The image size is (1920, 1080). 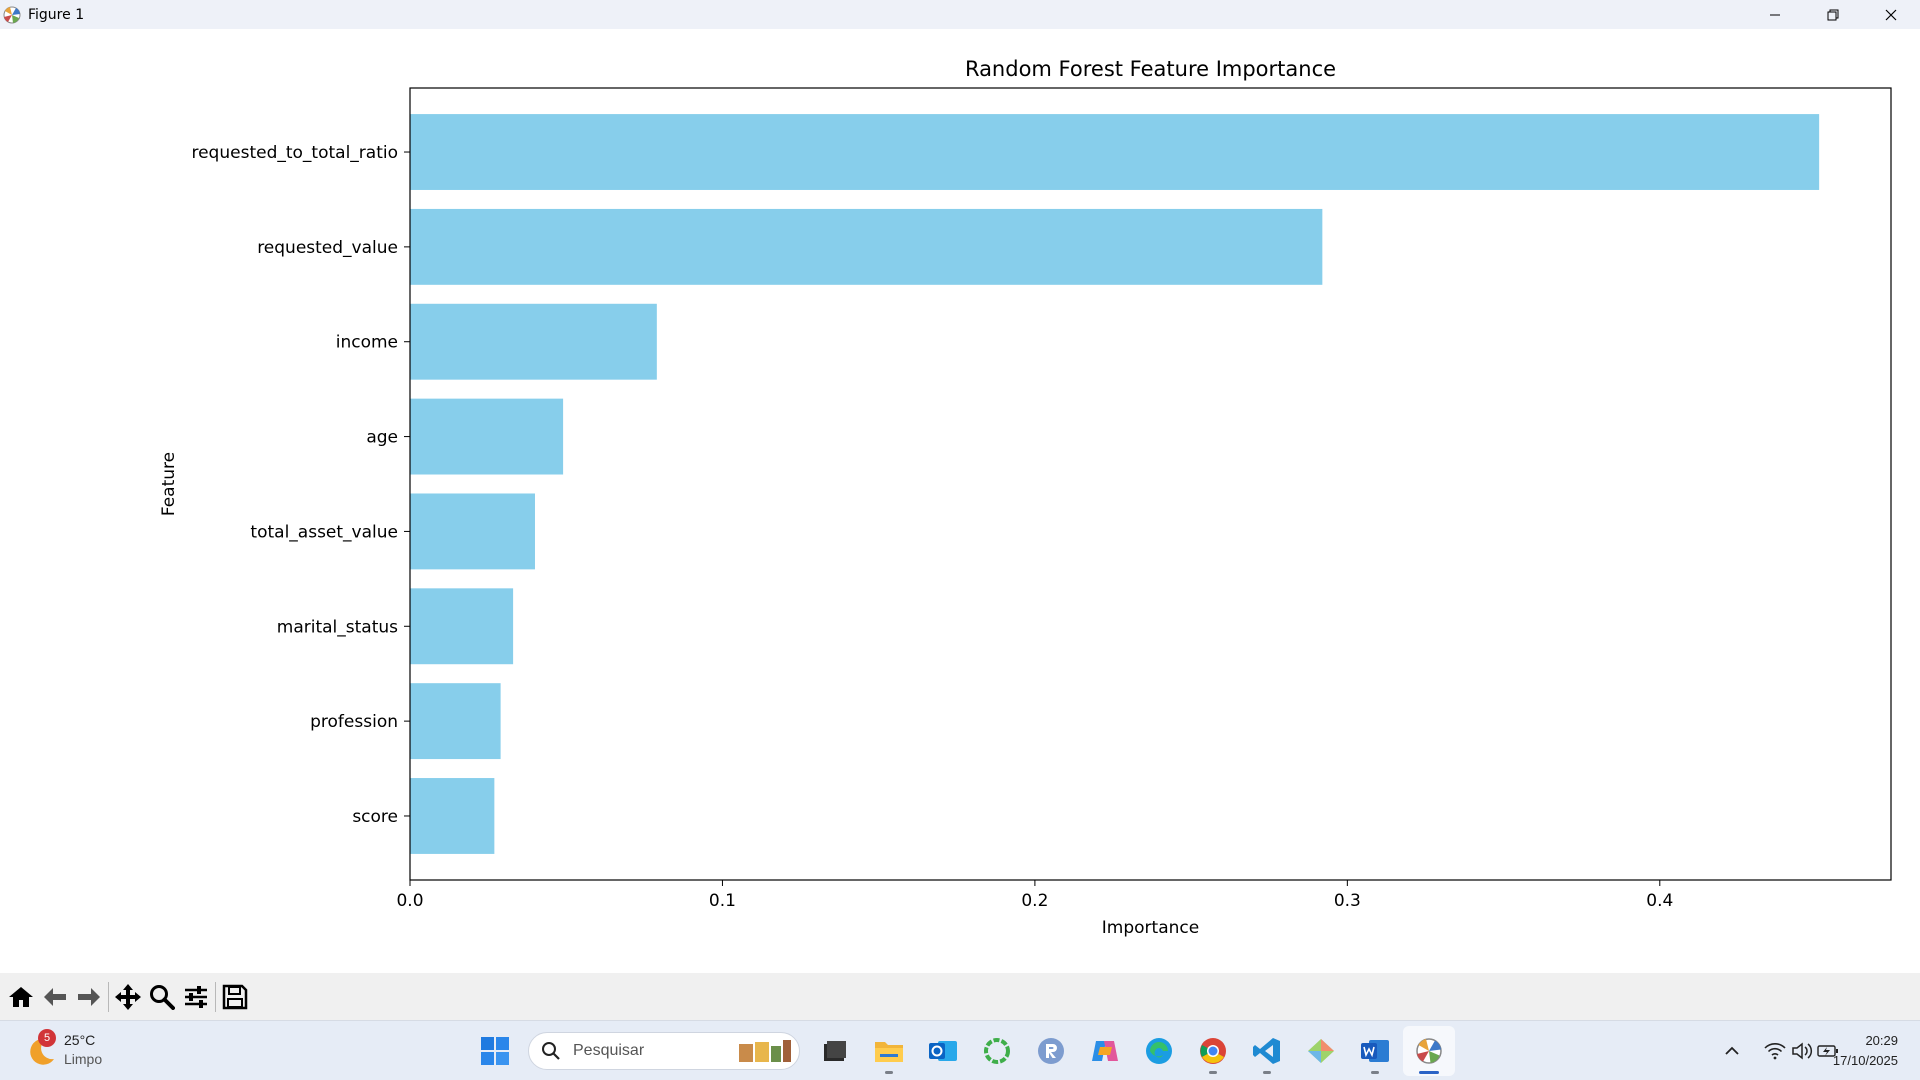 What do you see at coordinates (551, 1051) in the screenshot?
I see `search-icon` at bounding box center [551, 1051].